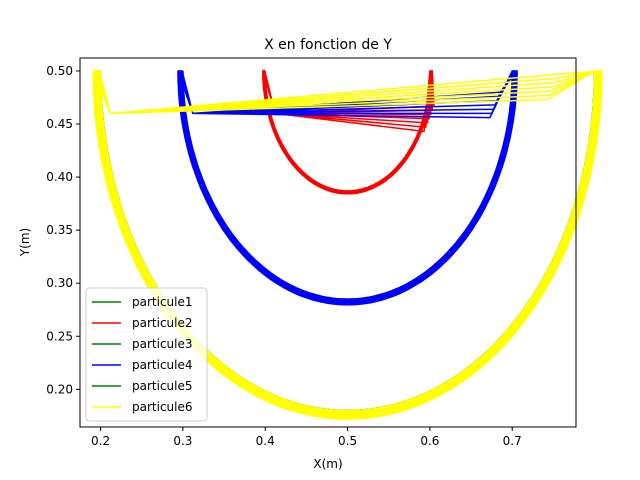  Describe the element at coordinates (59, 177) in the screenshot. I see `y-tick-label: 0.40` at that location.